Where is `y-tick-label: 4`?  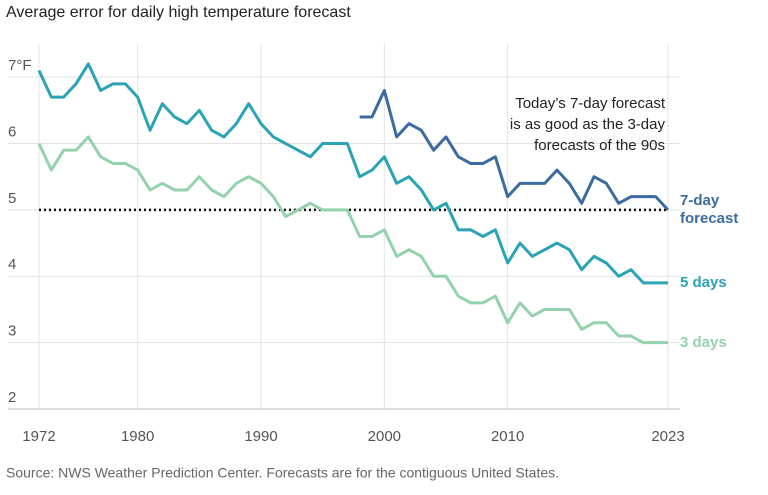 y-tick-label: 4 is located at coordinates (12, 264).